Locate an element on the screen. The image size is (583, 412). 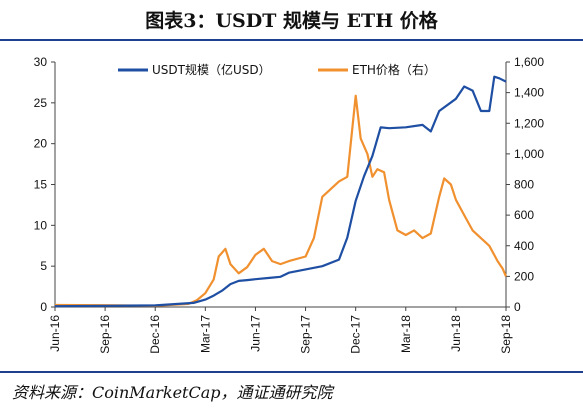
x-tick-label: Dec-16 is located at coordinates (155, 334).